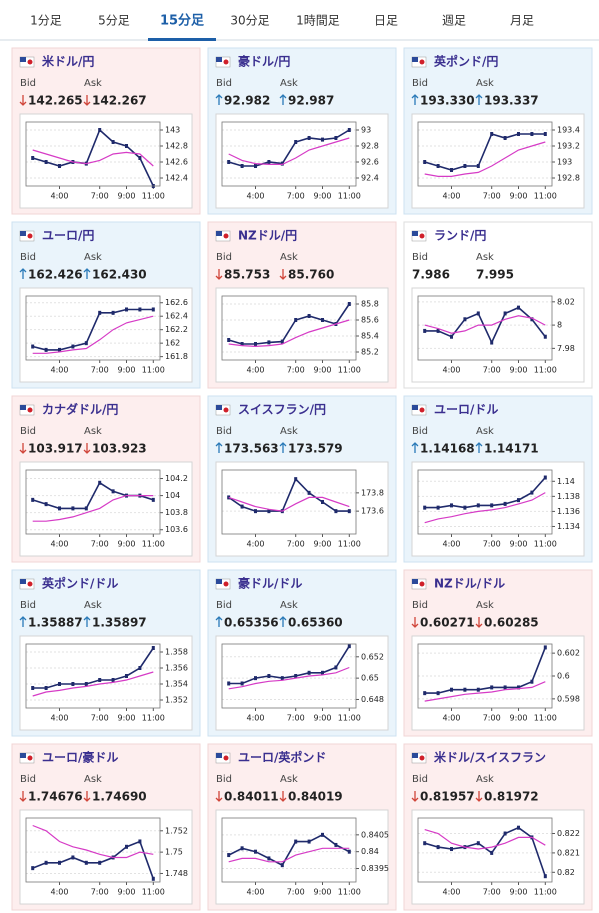  Describe the element at coordinates (114, 21) in the screenshot. I see `tab: 5分足` at that location.